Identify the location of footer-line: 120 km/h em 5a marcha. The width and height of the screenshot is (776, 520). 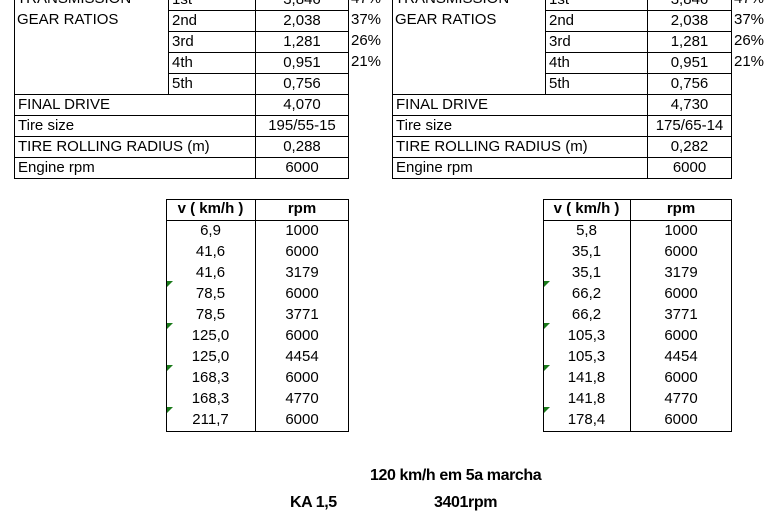
(456, 475).